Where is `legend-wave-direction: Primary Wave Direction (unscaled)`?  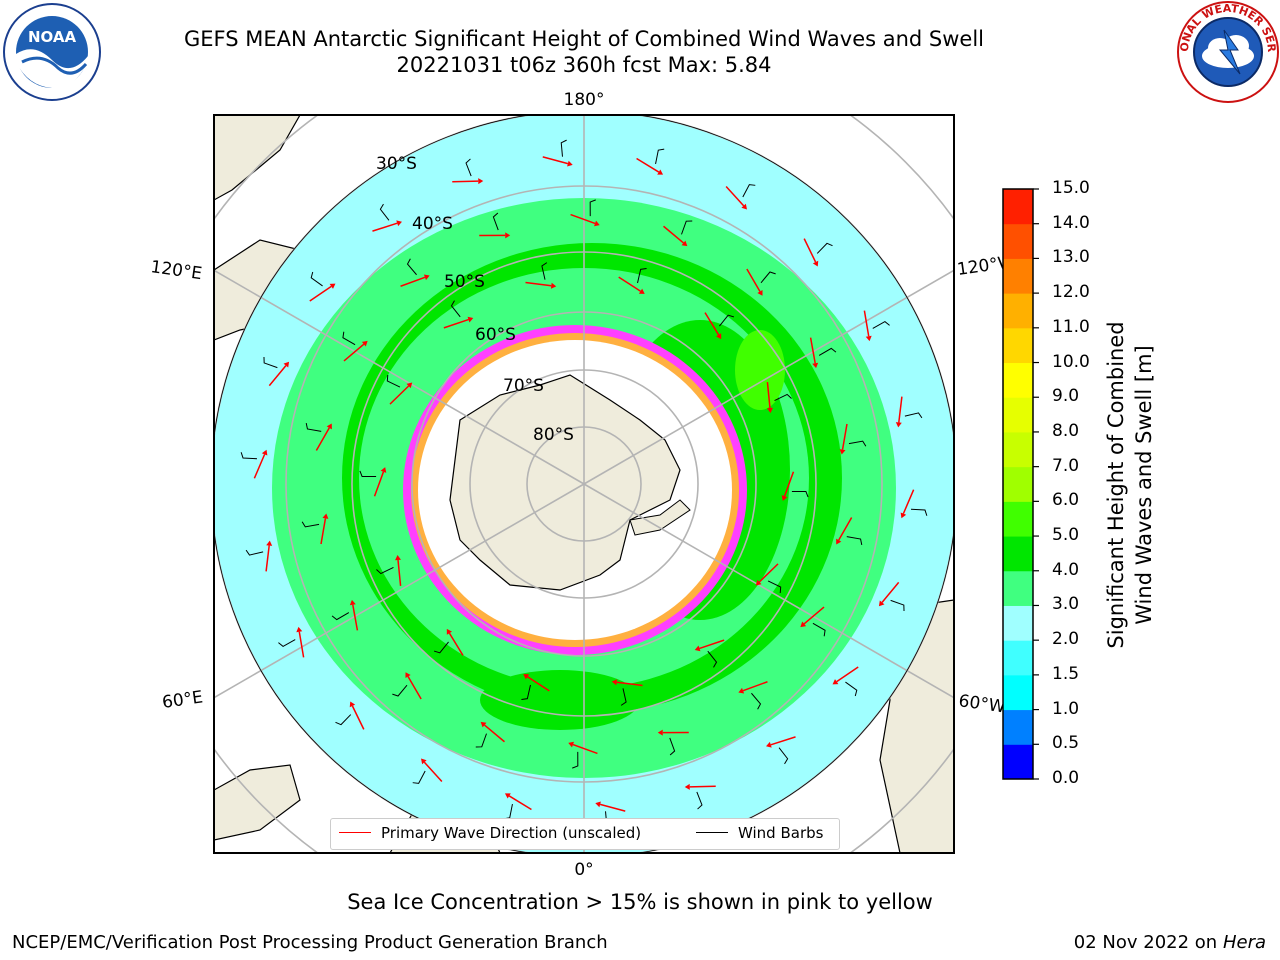 legend-wave-direction: Primary Wave Direction (unscaled) is located at coordinates (511, 833).